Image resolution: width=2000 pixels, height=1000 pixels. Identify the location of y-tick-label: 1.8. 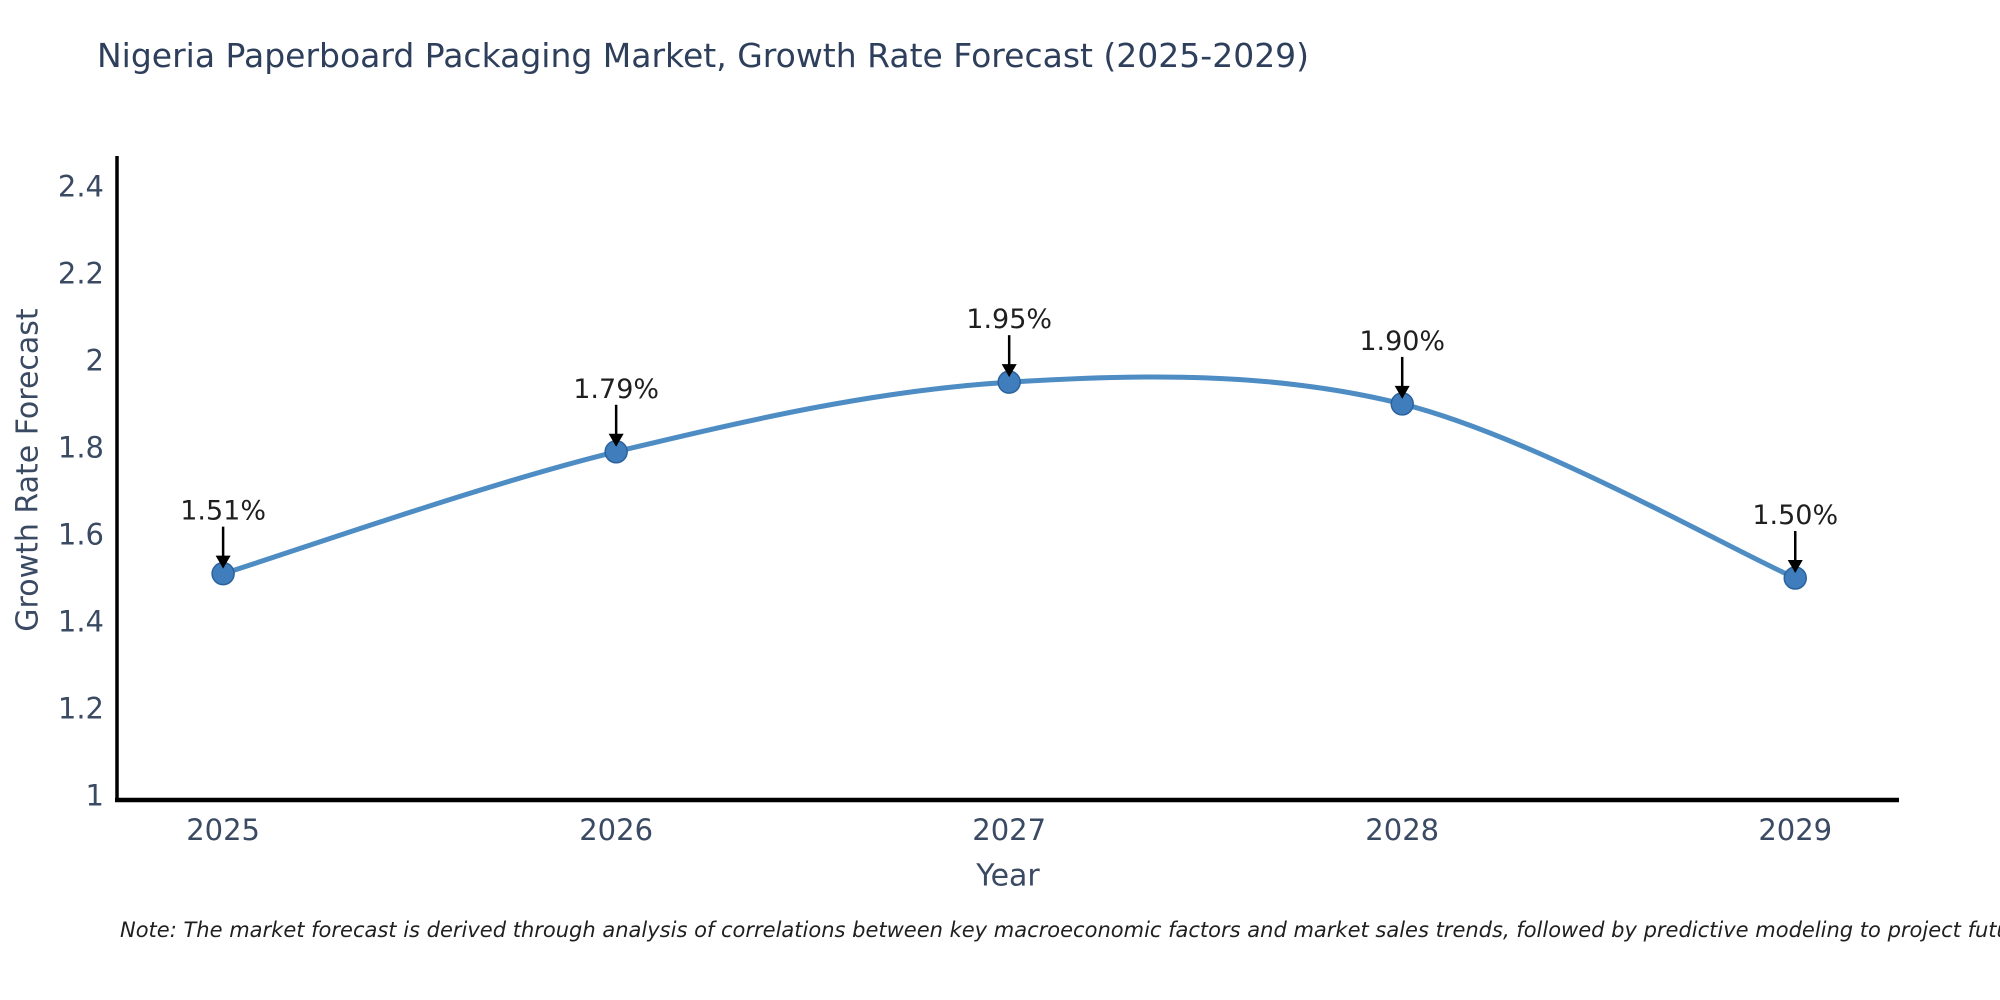
(81, 447).